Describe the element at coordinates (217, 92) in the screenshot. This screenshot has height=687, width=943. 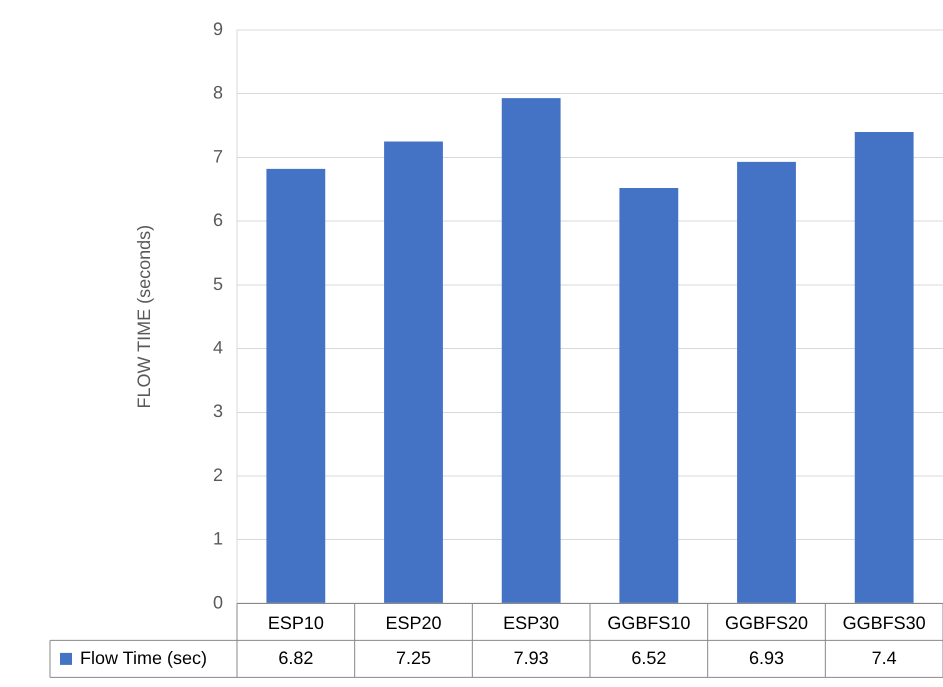
I see `y-tick-label: 8` at that location.